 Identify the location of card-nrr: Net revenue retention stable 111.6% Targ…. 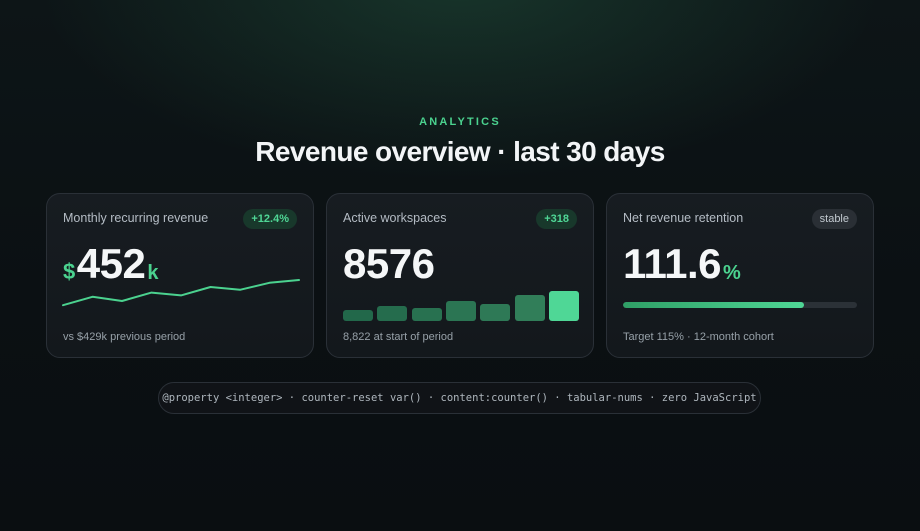
(740, 275).